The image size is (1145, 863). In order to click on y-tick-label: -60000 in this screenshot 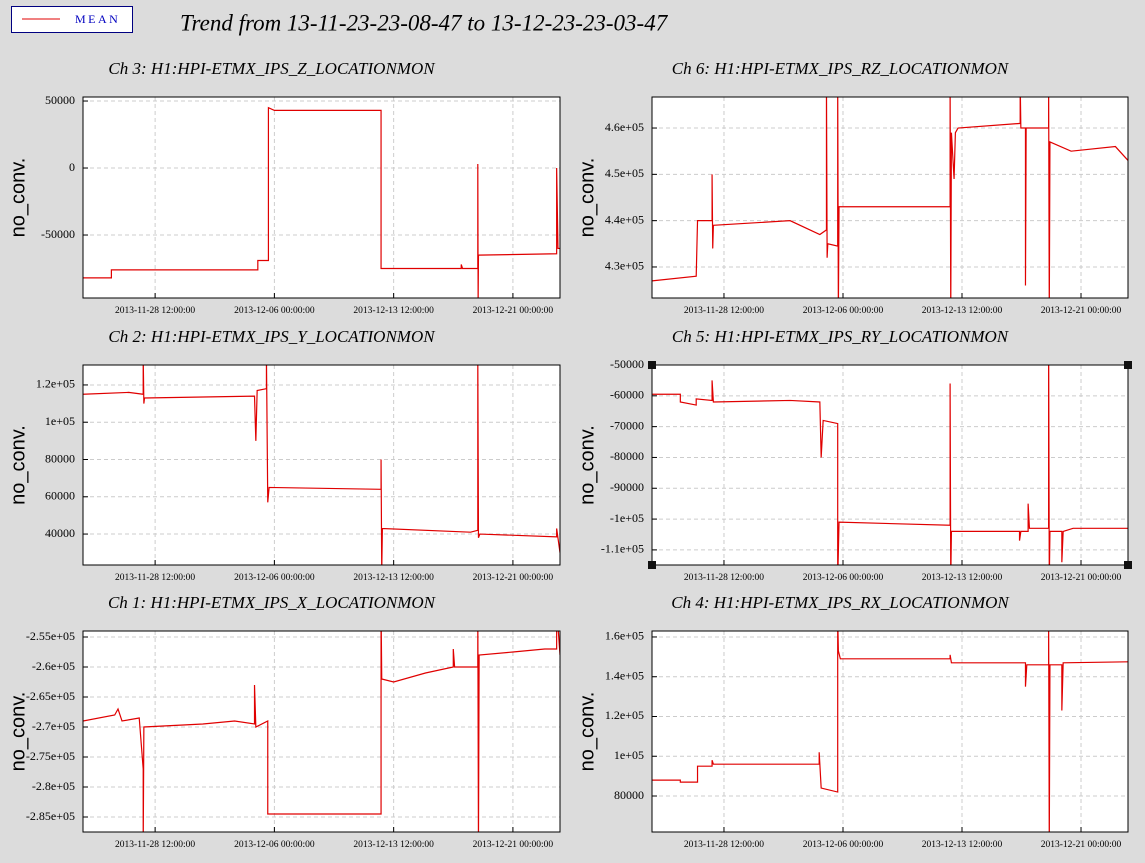, I will do `click(627, 395)`.